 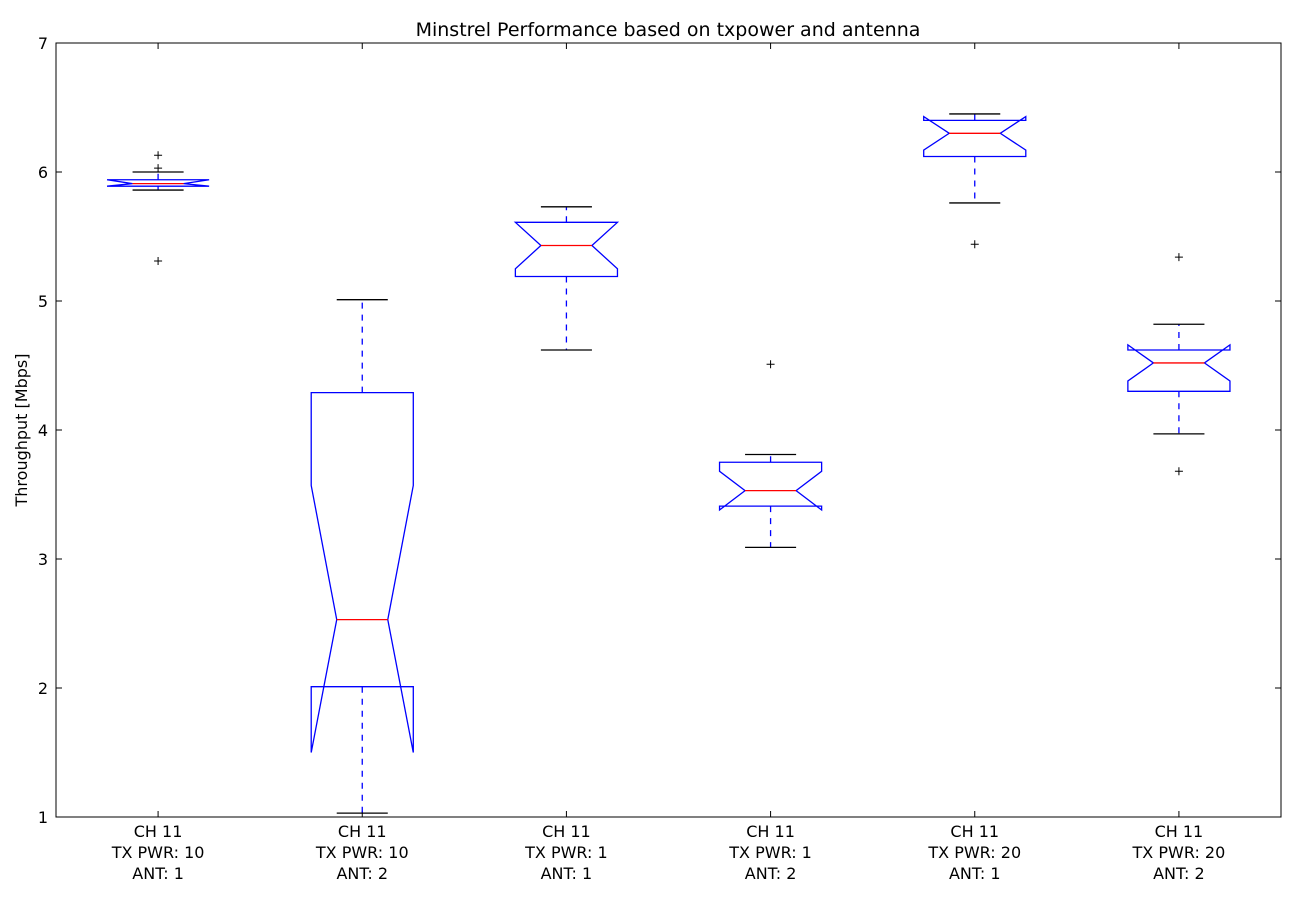 What do you see at coordinates (43, 43) in the screenshot?
I see `y-tick-label: 7` at bounding box center [43, 43].